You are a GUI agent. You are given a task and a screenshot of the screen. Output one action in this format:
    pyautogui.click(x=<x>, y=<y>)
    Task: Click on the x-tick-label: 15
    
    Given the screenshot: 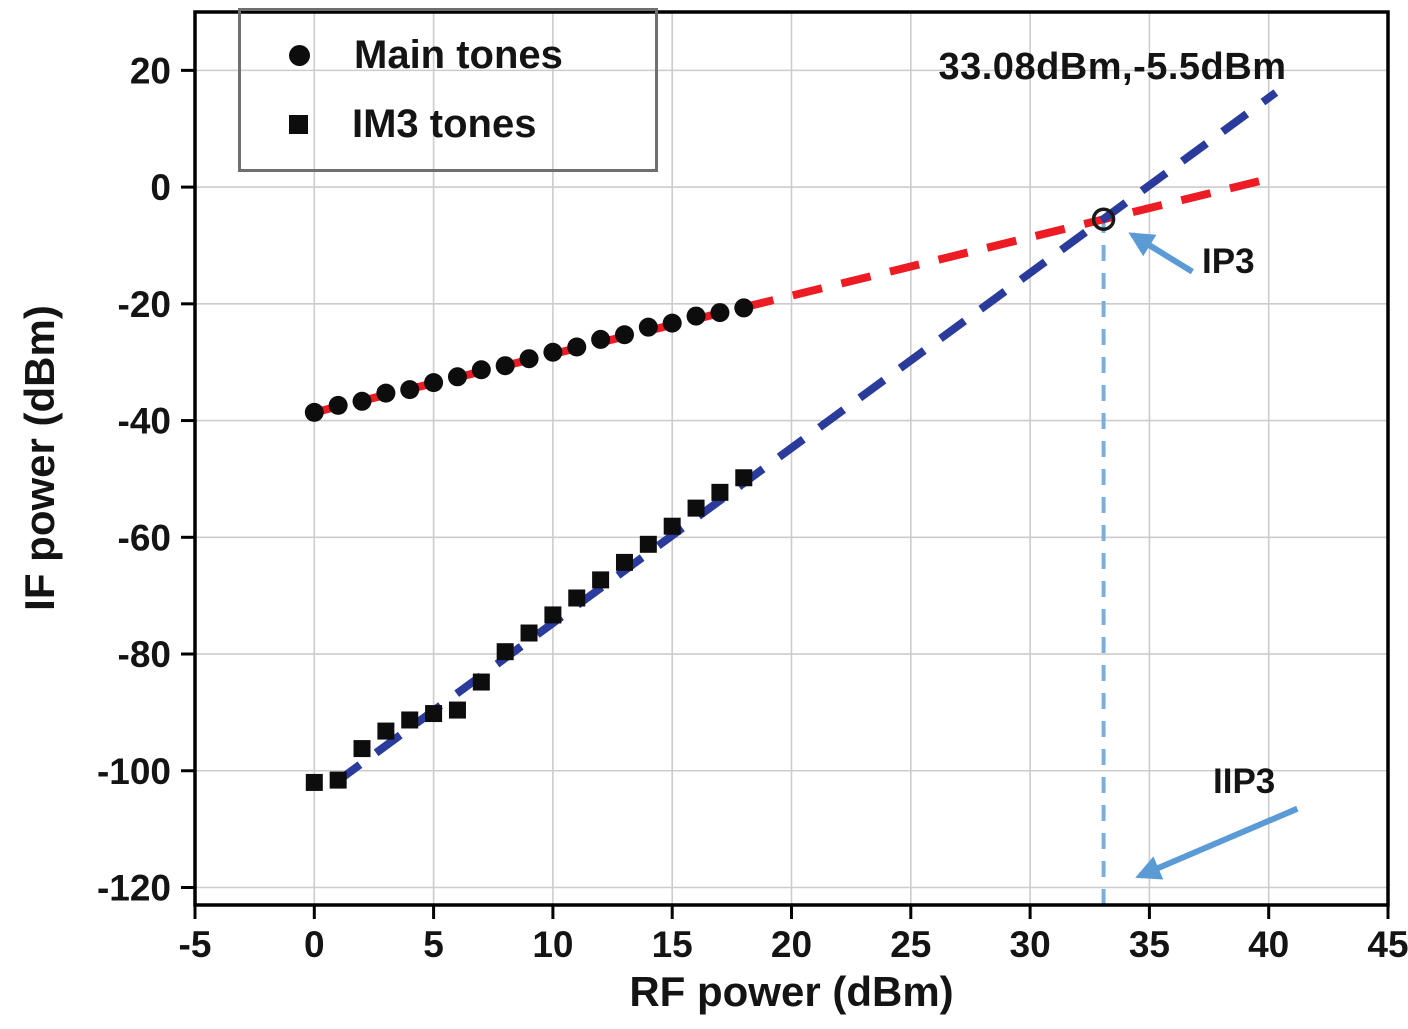 What is the action you would take?
    pyautogui.click(x=672, y=944)
    